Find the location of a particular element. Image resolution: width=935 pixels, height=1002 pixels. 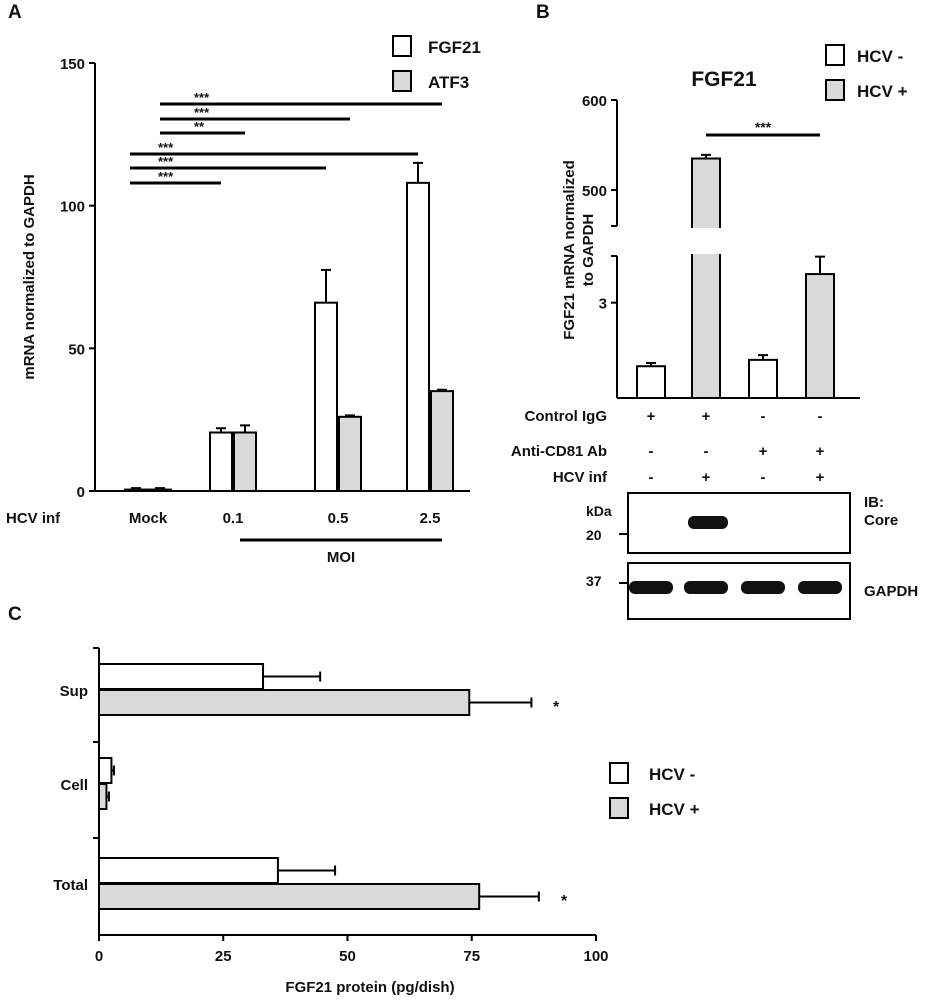

row-label: HCV inf is located at coordinates (33, 518).